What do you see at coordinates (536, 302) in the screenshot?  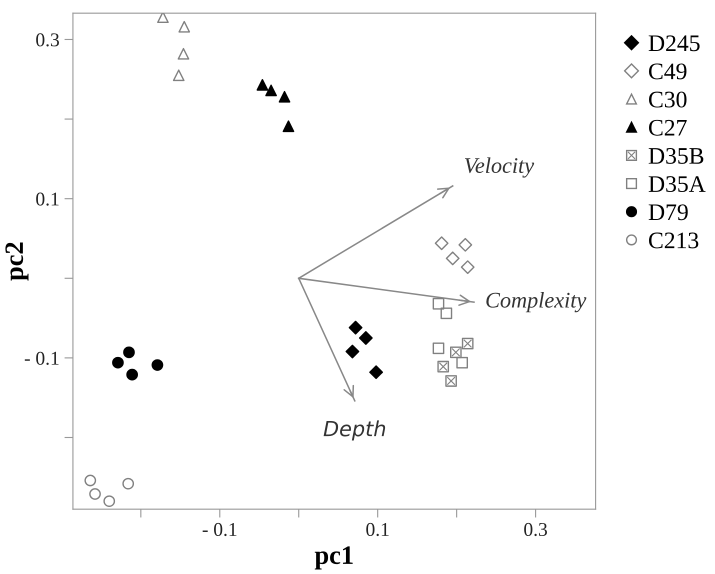 I see `legend-label: Complexity` at bounding box center [536, 302].